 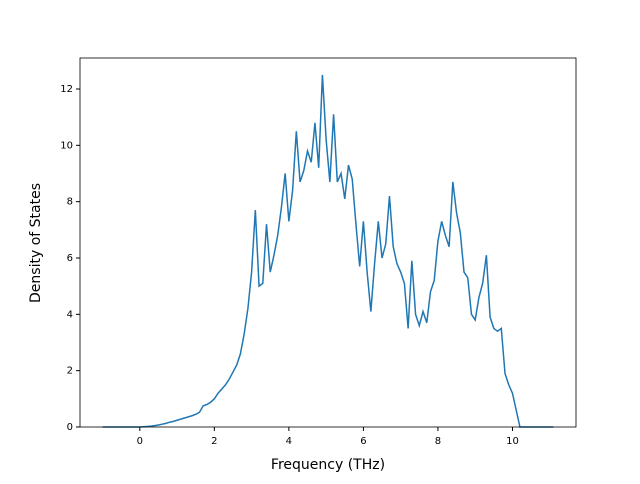 I want to click on y-tick-label: 8, so click(x=70, y=202).